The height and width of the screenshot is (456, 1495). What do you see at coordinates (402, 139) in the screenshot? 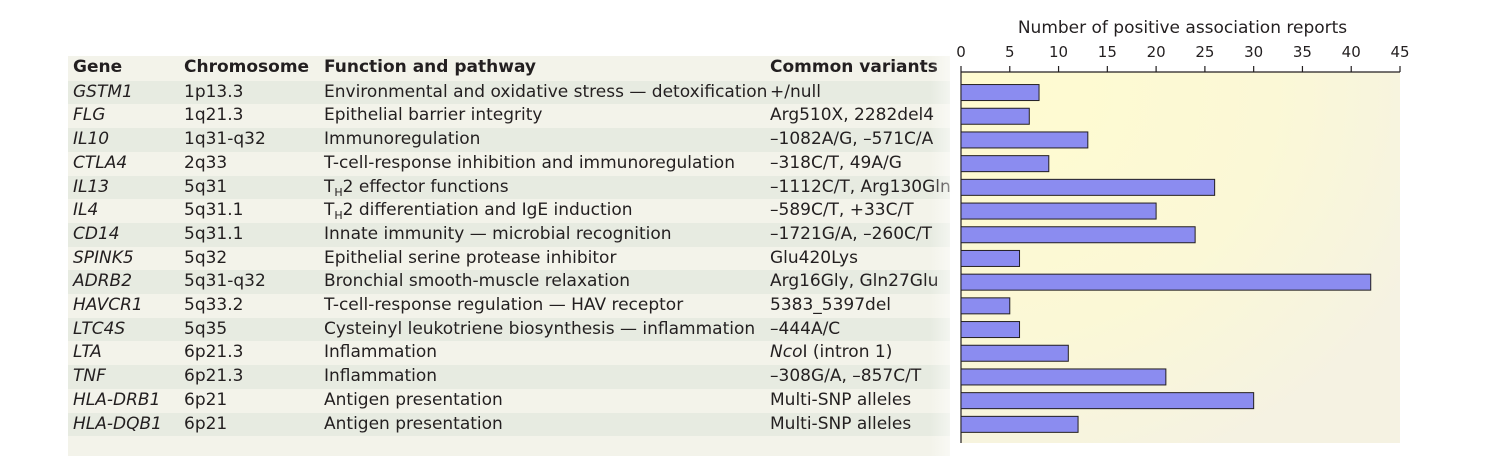
I see `function-cell: Immunoregulation` at bounding box center [402, 139].